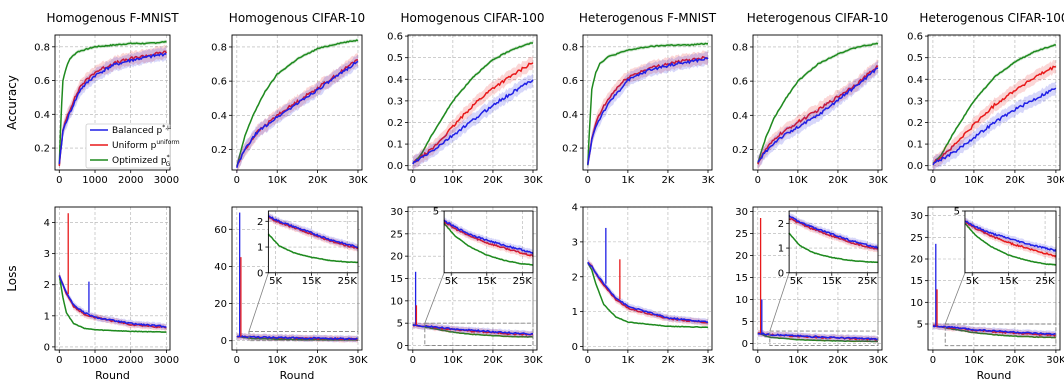  I want to click on panel-loss-6-inset-series-balanced, so click(1010, 236).